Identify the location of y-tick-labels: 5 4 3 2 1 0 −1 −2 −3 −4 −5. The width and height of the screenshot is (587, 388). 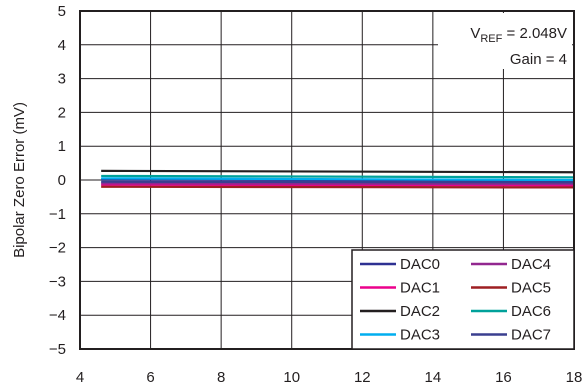
(57, 180).